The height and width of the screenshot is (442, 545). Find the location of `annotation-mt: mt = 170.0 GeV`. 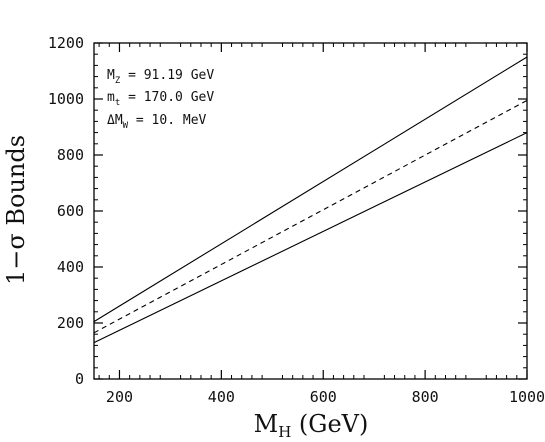

annotation-mt: mt = 170.0 GeV is located at coordinates (160, 99).